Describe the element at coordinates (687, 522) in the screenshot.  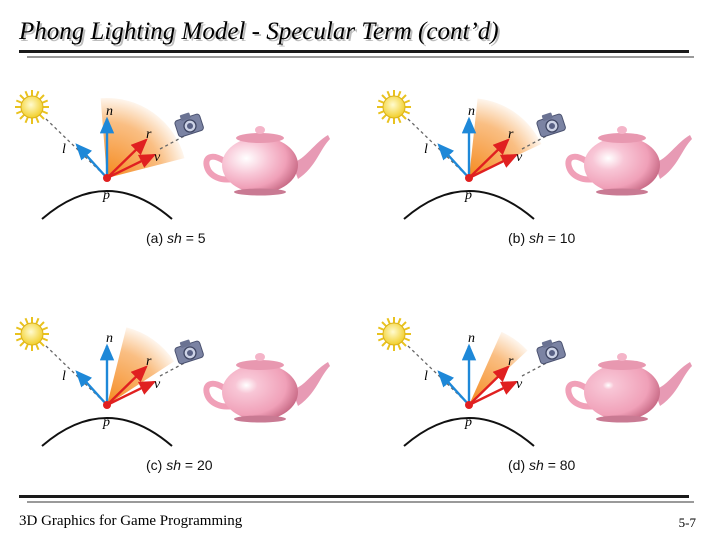
I see `page-number: 5-7` at that location.